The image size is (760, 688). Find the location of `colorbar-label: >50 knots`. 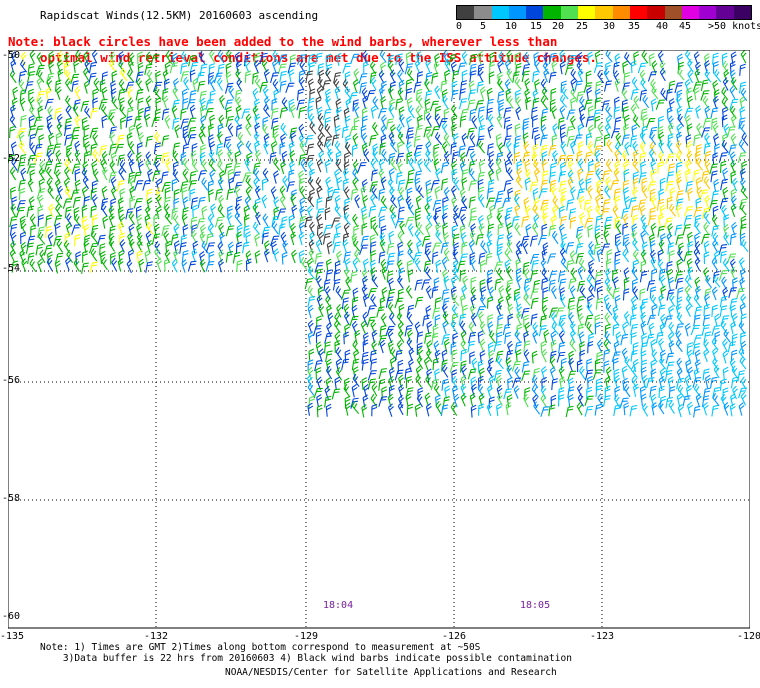

colorbar-label: >50 knots is located at coordinates (734, 26).